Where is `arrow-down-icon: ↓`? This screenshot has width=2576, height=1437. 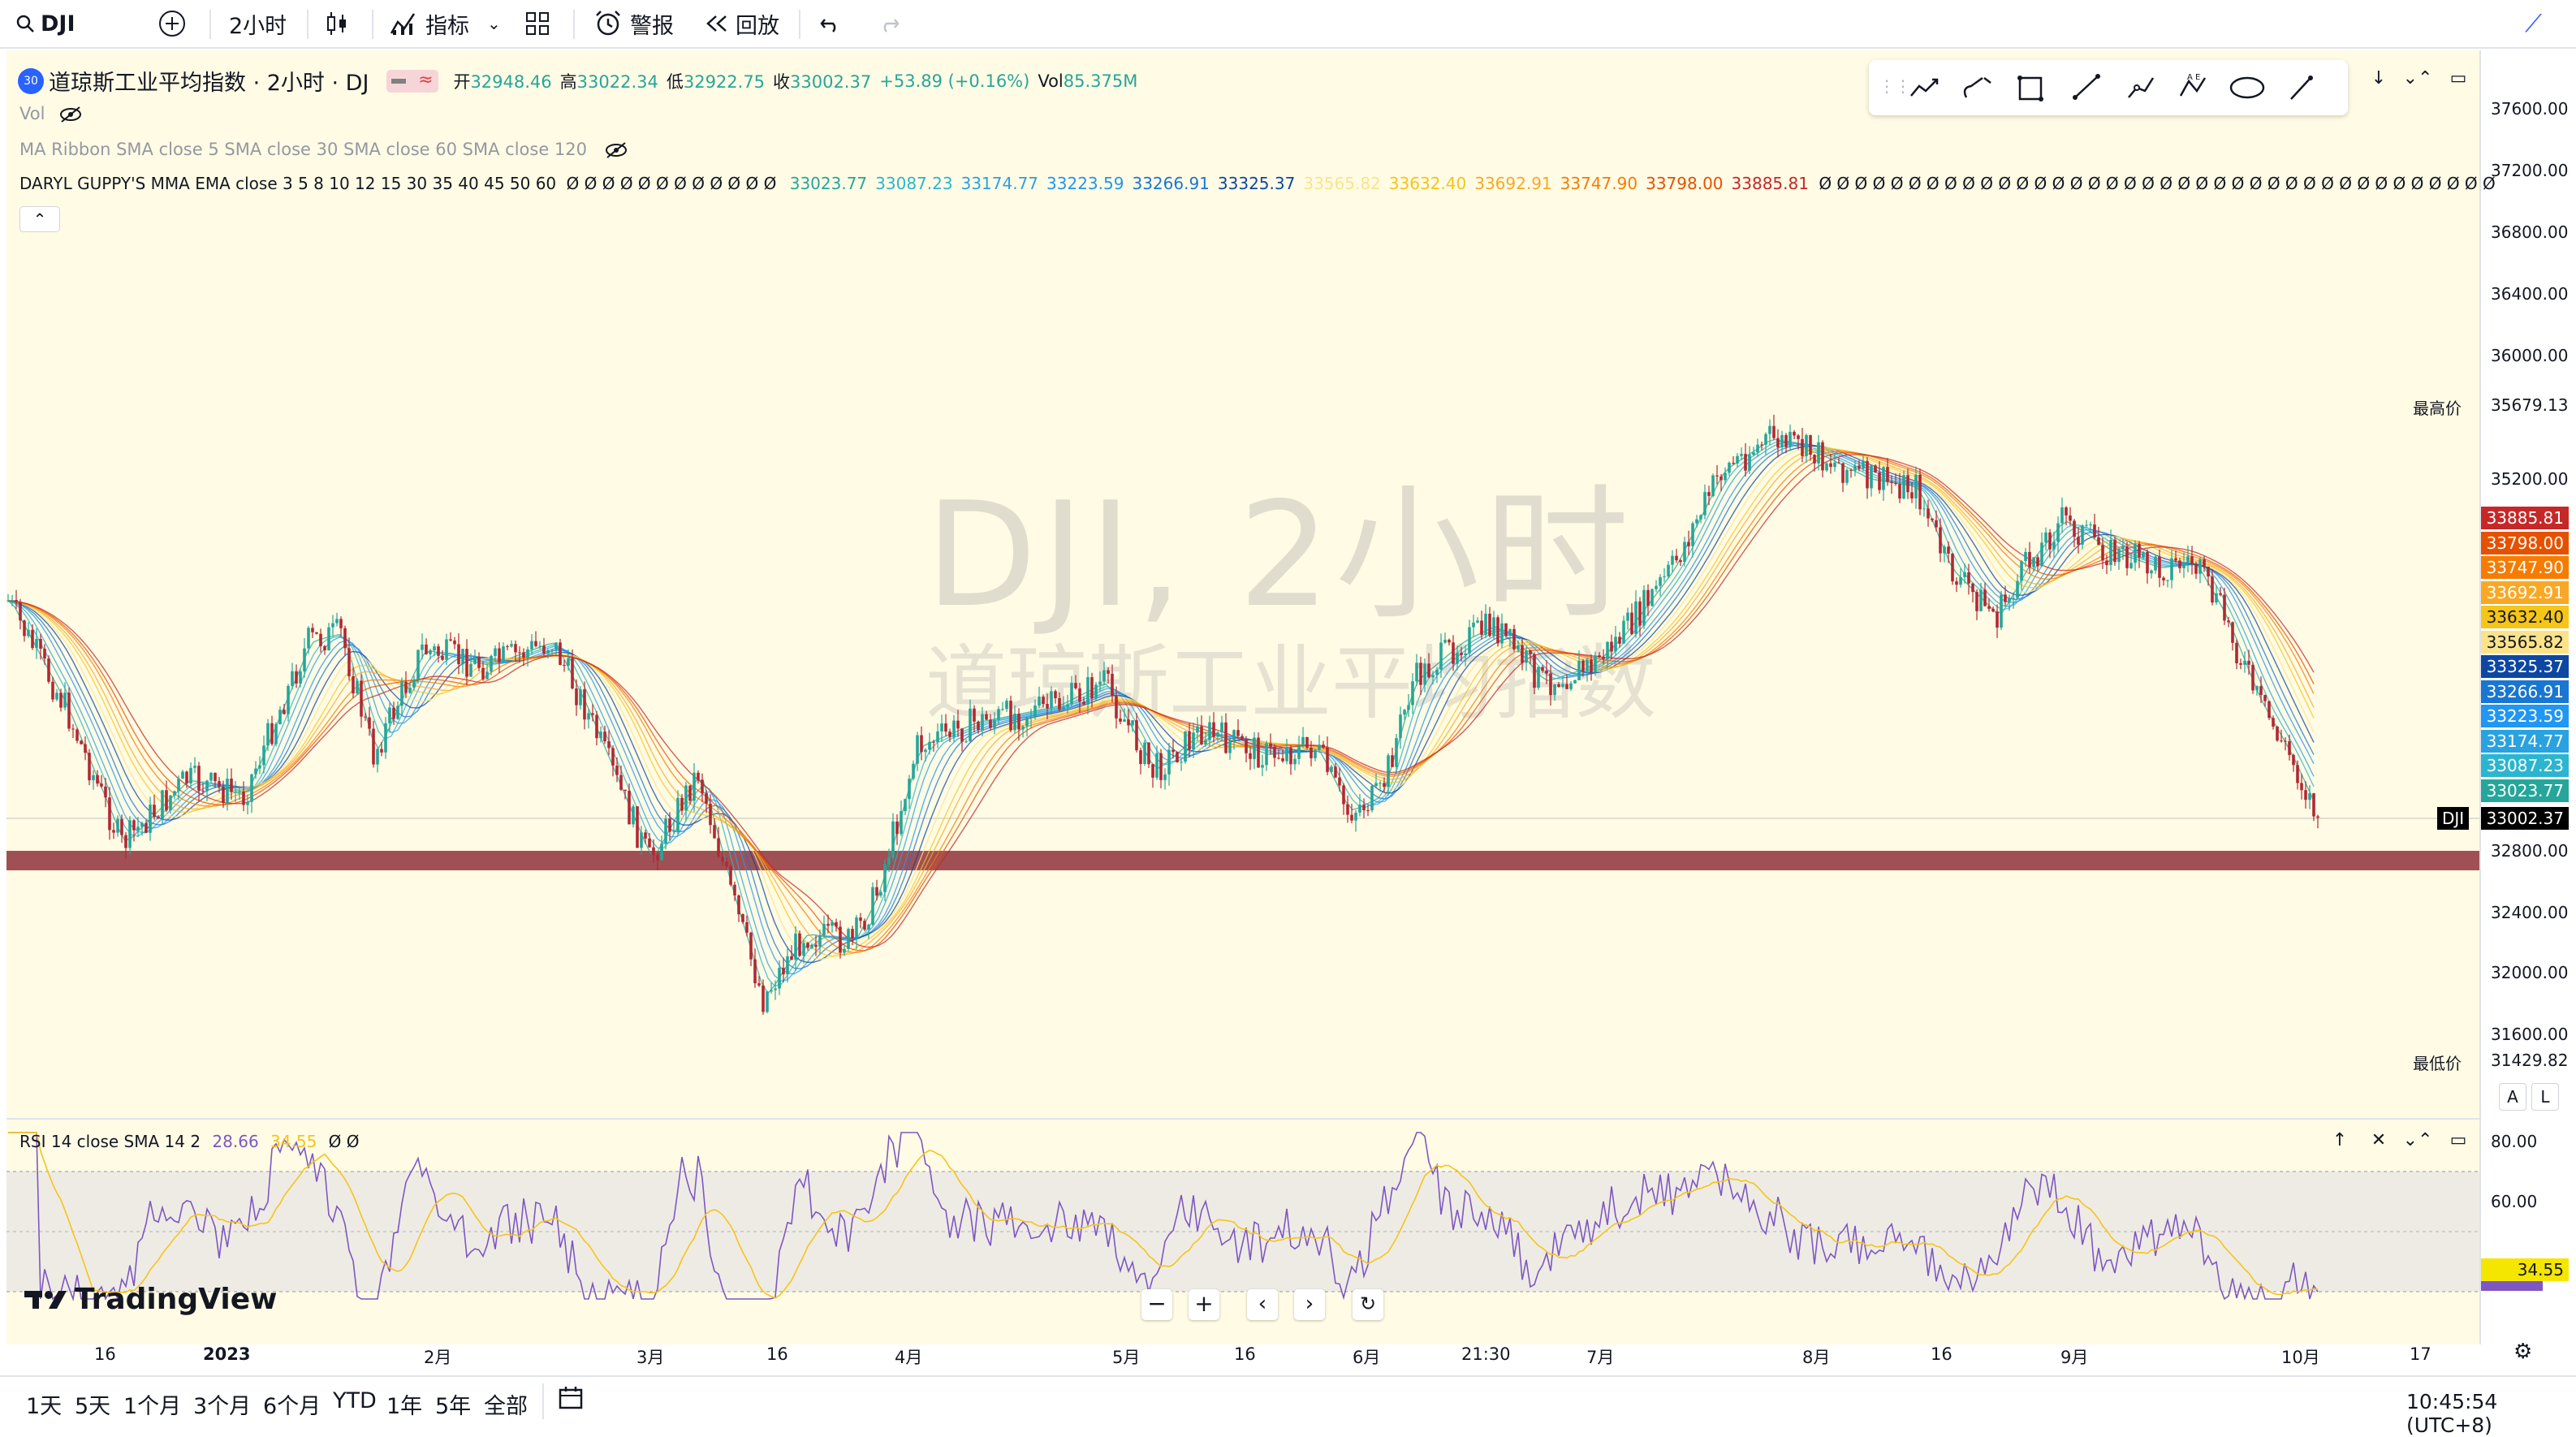
arrow-down-icon: ↓ is located at coordinates (2379, 77).